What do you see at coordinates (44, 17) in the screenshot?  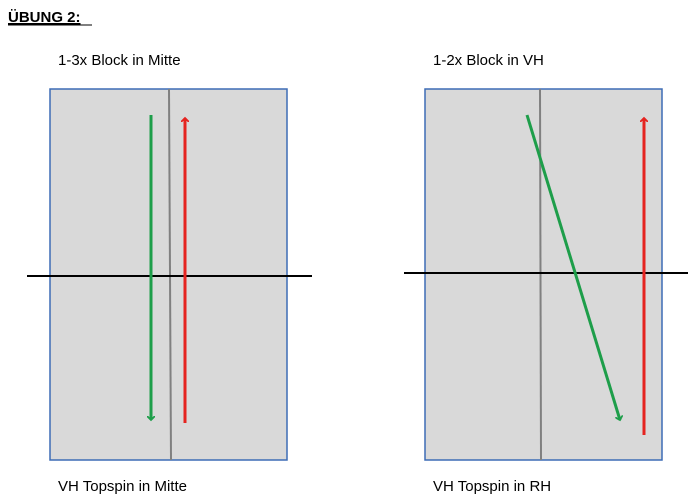 I see `title: ÜBUNG 2:` at bounding box center [44, 17].